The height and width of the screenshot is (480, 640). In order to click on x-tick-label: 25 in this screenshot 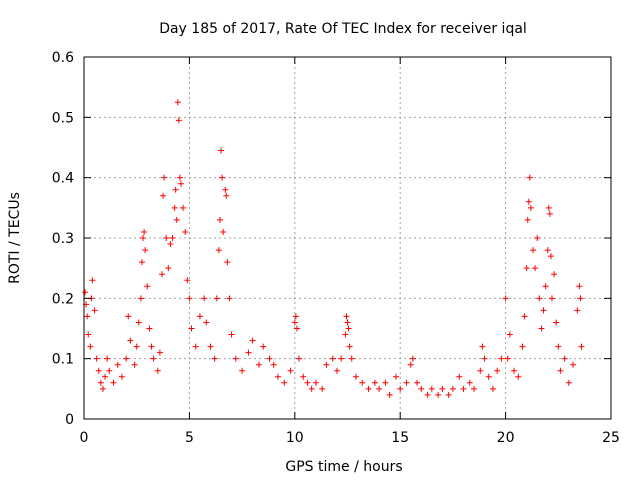, I will do `click(611, 438)`.